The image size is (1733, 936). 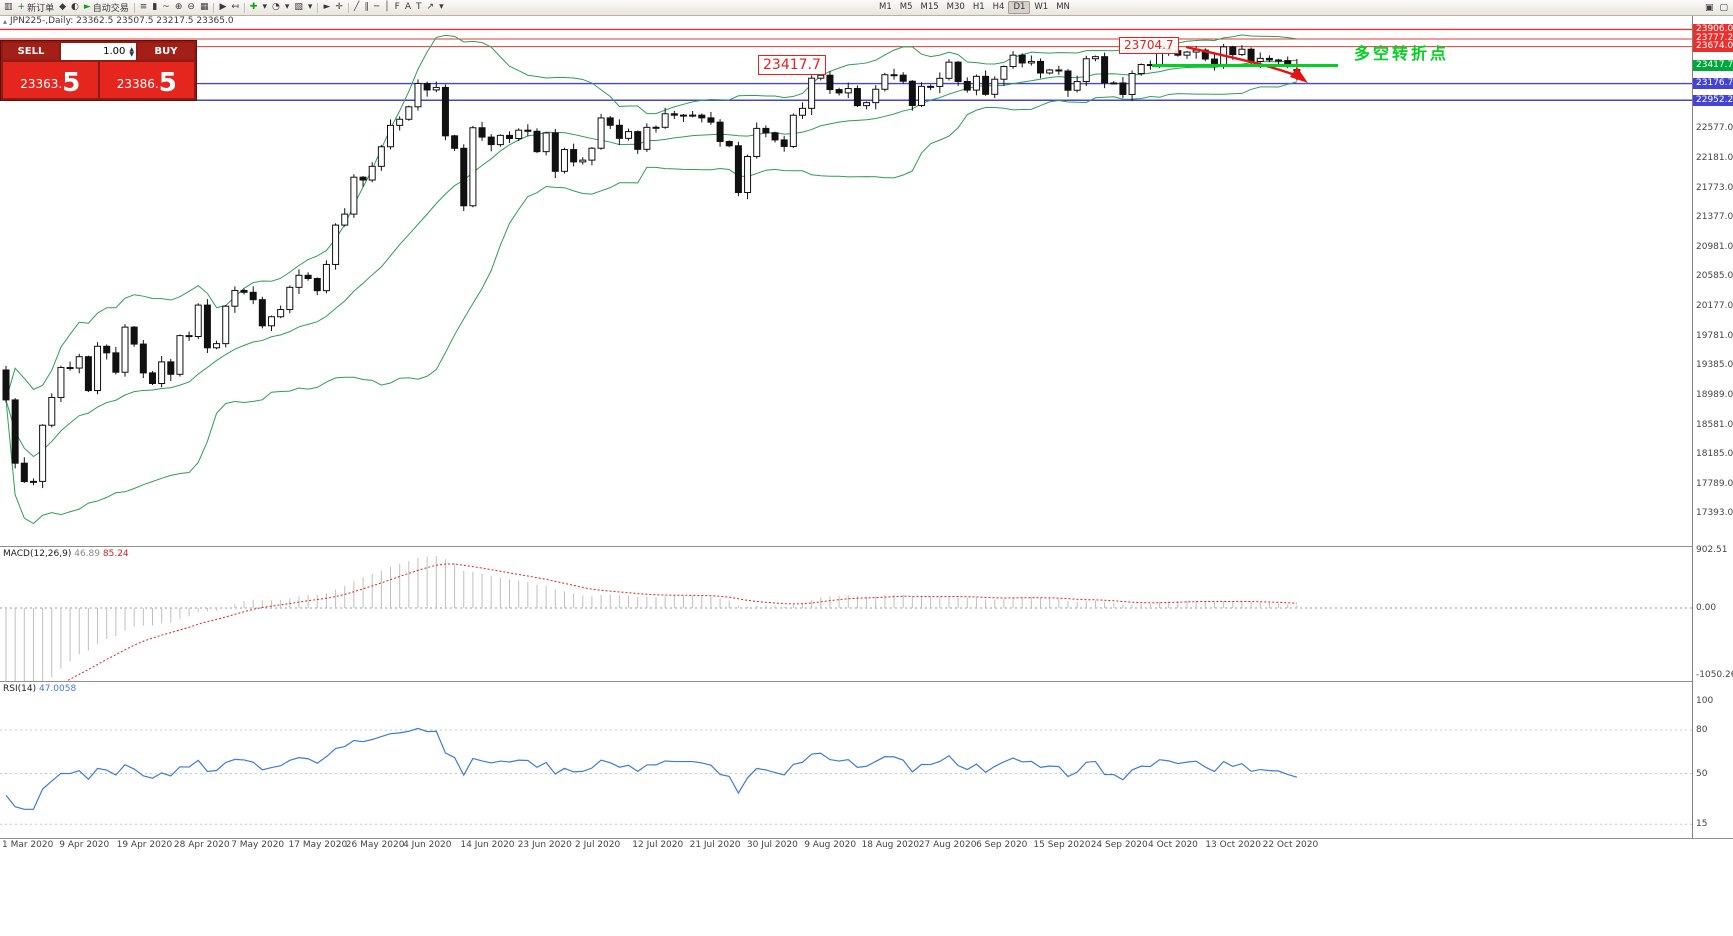 I want to click on buy-price: 23386. 5, so click(x=146, y=80).